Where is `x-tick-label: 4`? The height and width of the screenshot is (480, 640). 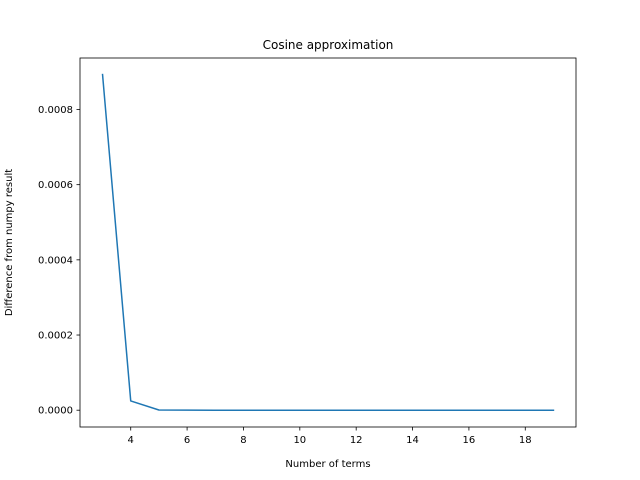
x-tick-label: 4 is located at coordinates (131, 440).